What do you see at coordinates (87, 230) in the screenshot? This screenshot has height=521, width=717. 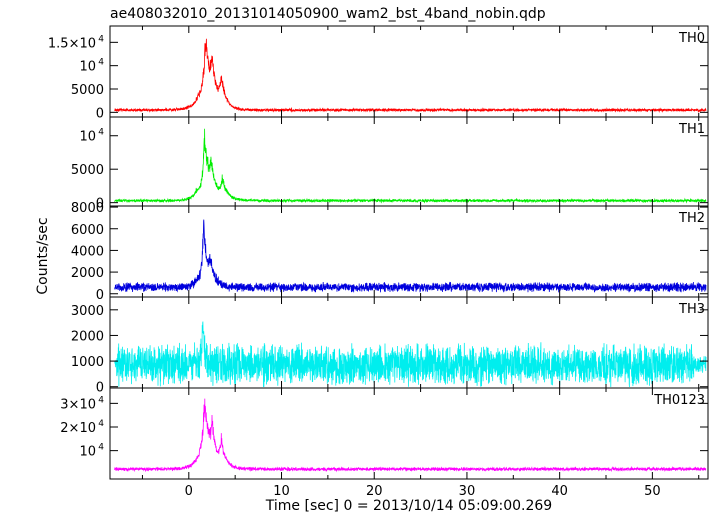 I see `y-tick-label: 6000` at bounding box center [87, 230].